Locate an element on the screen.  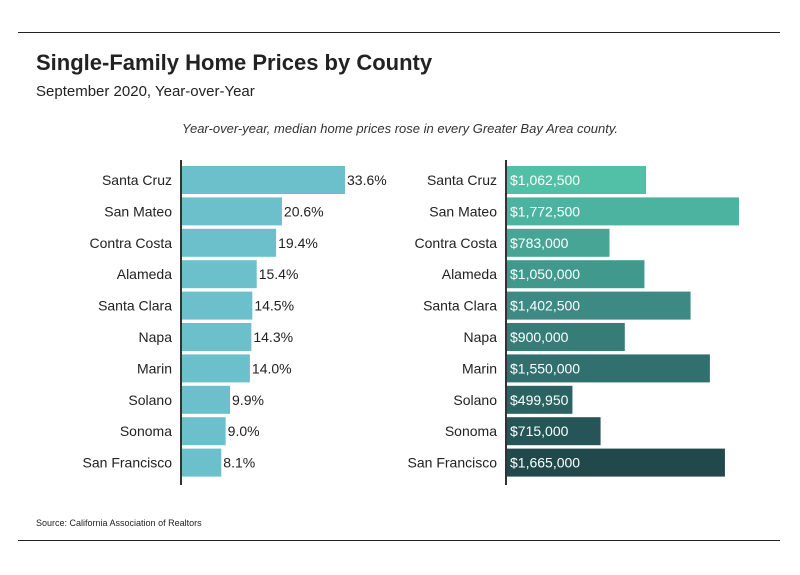
price-value-label: $715,000 is located at coordinates (539, 431).